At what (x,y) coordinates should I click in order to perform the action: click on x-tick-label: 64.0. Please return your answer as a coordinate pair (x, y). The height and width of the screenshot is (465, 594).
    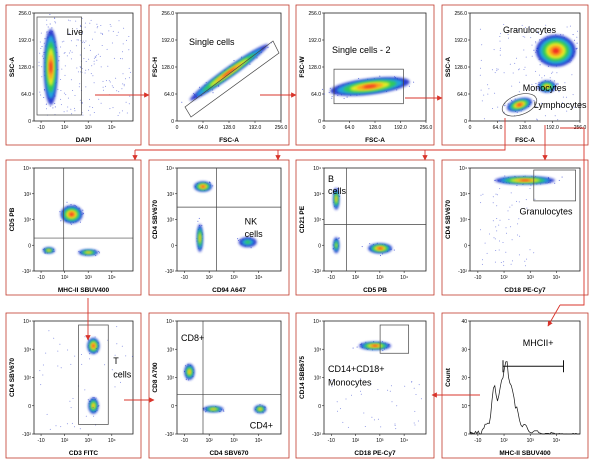
    Looking at the image, I should click on (350, 128).